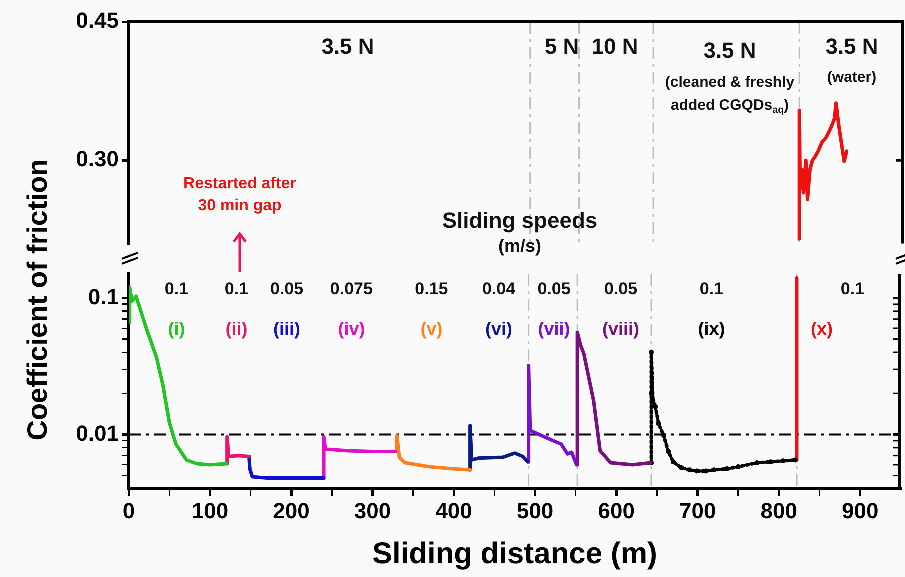  What do you see at coordinates (730, 83) in the screenshot?
I see `annotation: (cleaned & freshly` at bounding box center [730, 83].